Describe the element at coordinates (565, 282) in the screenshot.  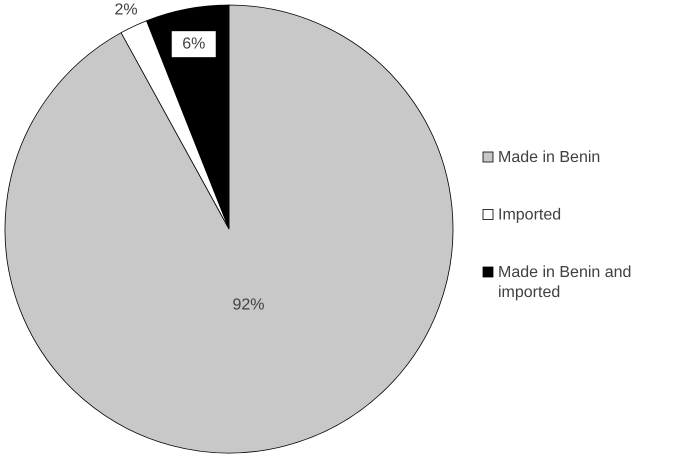
I see `legend-label: Made in Benin and imported` at that location.